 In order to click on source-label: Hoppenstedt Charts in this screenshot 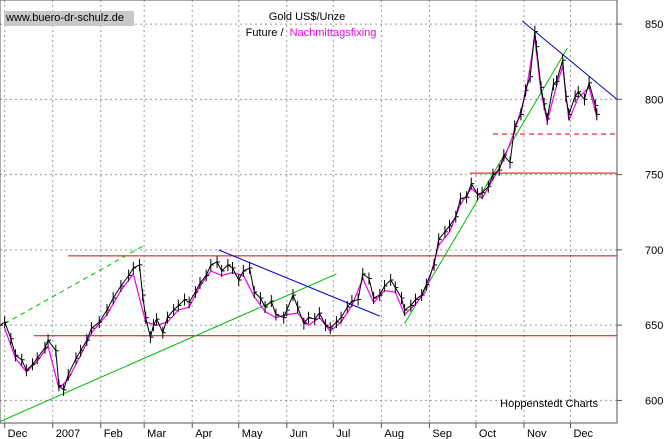, I will do `click(549, 404)`.